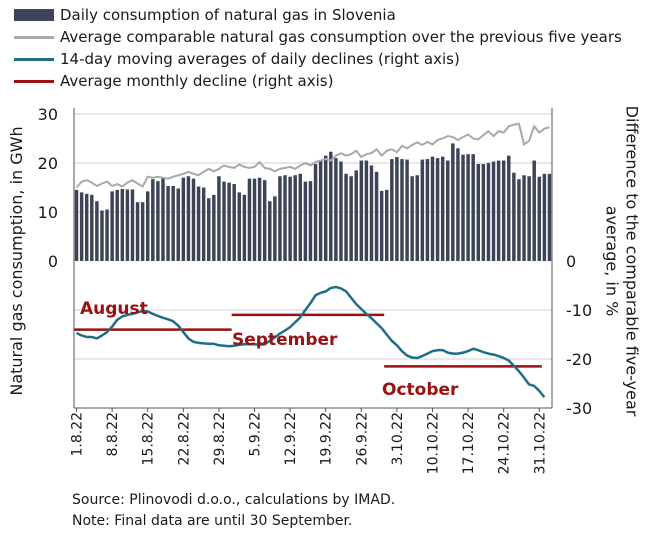 The width and height of the screenshot is (656, 537). Describe the element at coordinates (220, 438) in the screenshot. I see `x-tick-label: 29.8.22` at that location.